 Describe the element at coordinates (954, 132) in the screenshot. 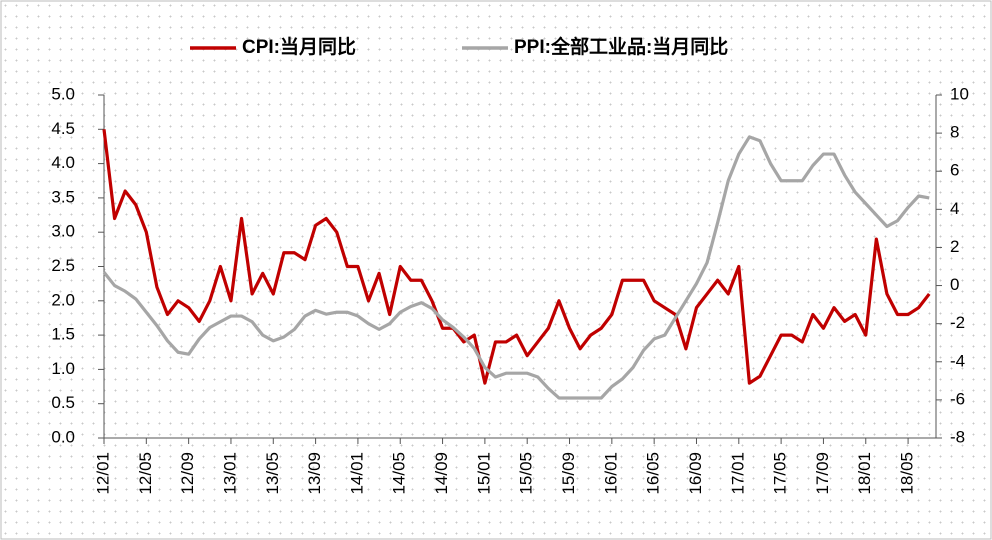

I see `y2-tick-label: 8` at that location.